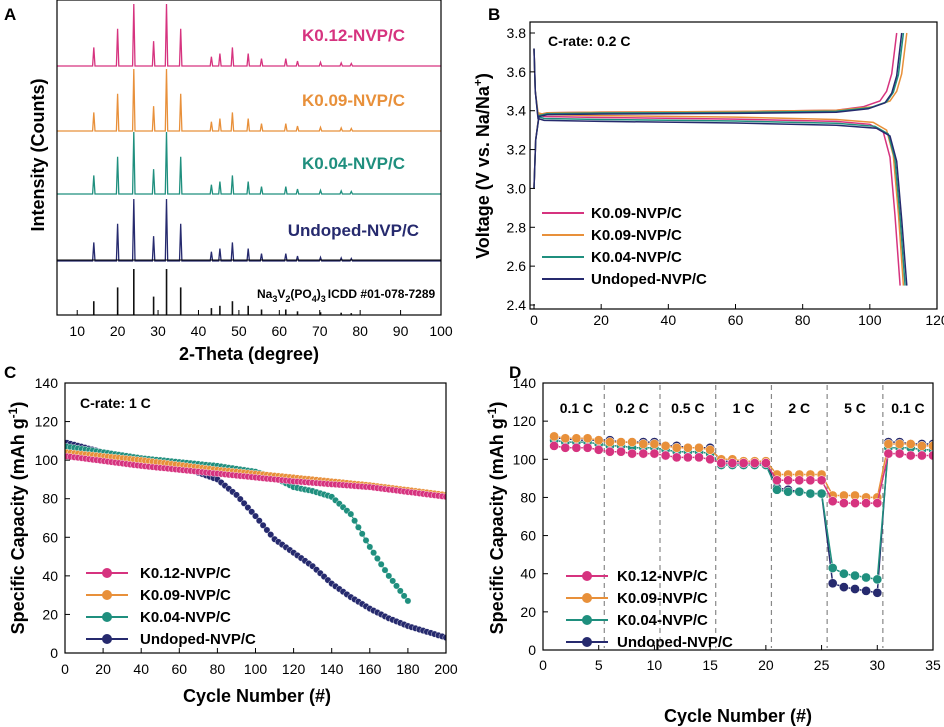 This screenshot has height=727, width=944. I want to click on d-y-tick-label: 20, so click(528, 612).